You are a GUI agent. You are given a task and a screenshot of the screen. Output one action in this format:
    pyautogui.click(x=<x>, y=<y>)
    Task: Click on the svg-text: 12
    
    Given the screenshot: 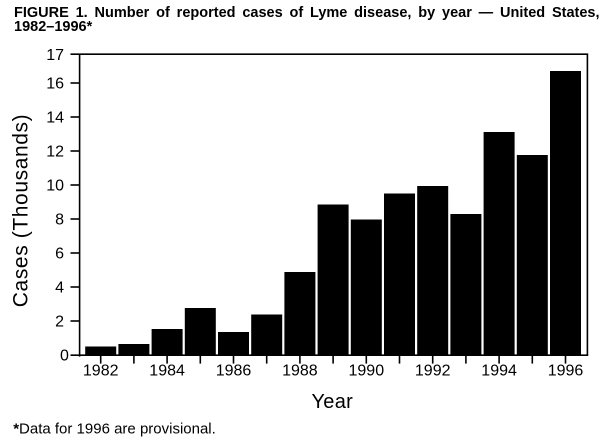 What is the action you would take?
    pyautogui.click(x=55, y=152)
    